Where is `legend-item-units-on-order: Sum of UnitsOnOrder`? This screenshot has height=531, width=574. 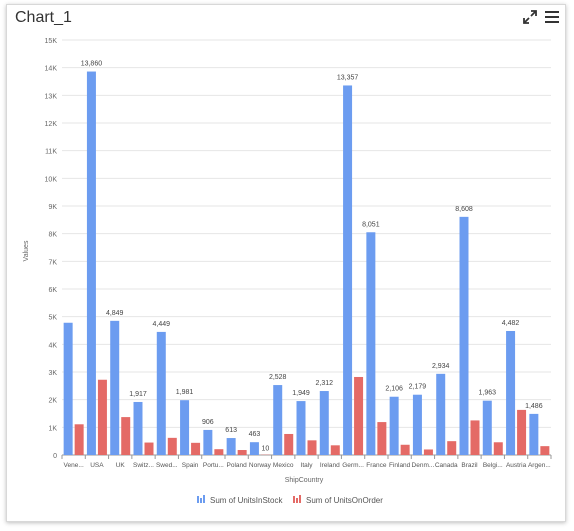 legend-item-units-on-order: Sum of UnitsOnOrder is located at coordinates (338, 500).